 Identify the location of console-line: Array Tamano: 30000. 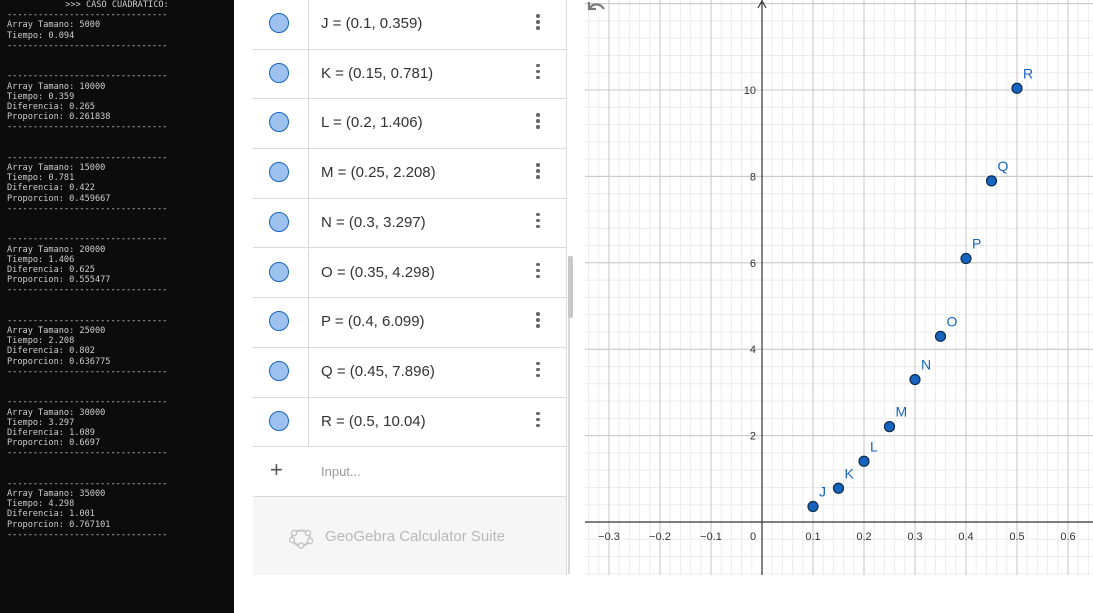
(56, 412).